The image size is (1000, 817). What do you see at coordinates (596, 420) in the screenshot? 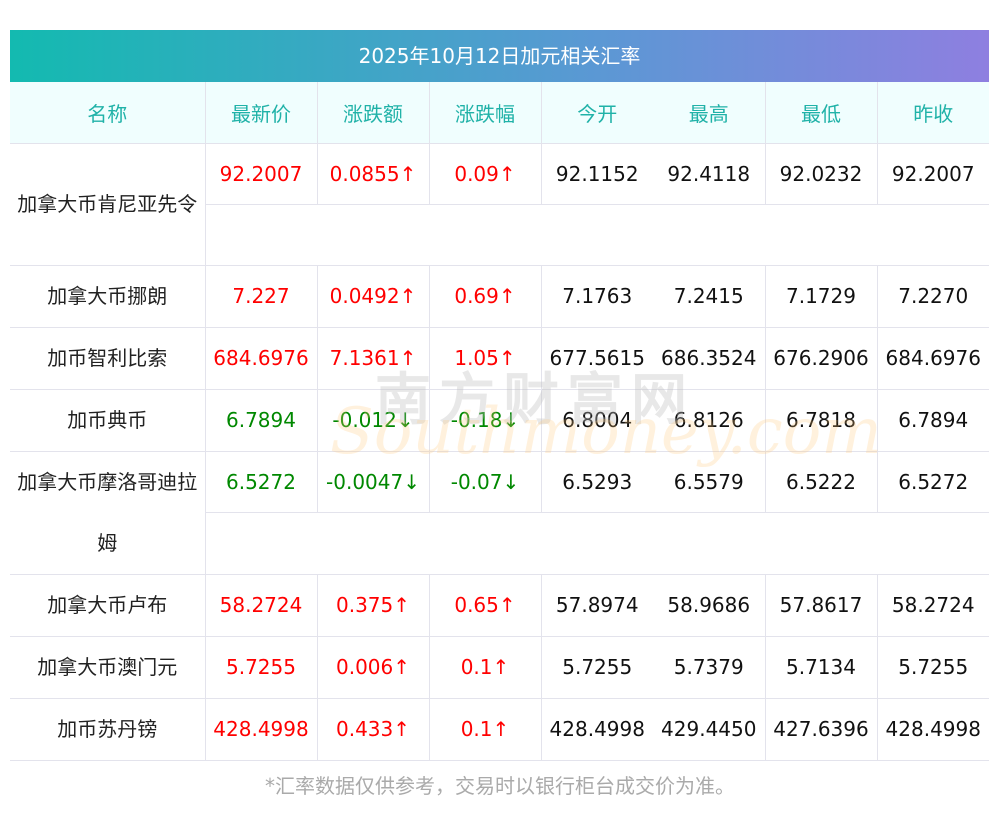
I see `open-price: 6.8004` at bounding box center [596, 420].